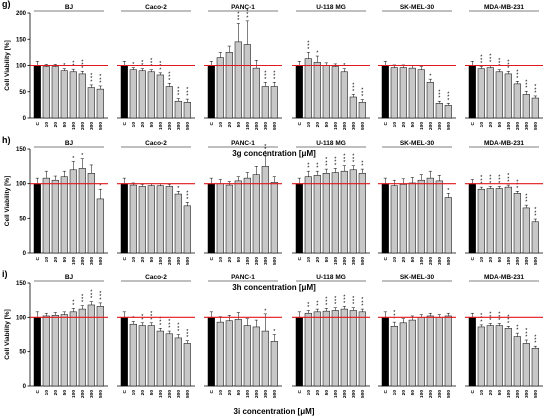  What do you see at coordinates (417, 336) in the screenshot?
I see `panel-sk-mel-30: SK-MEL-30C***10 20 50 100 200 300 500` at bounding box center [417, 336].